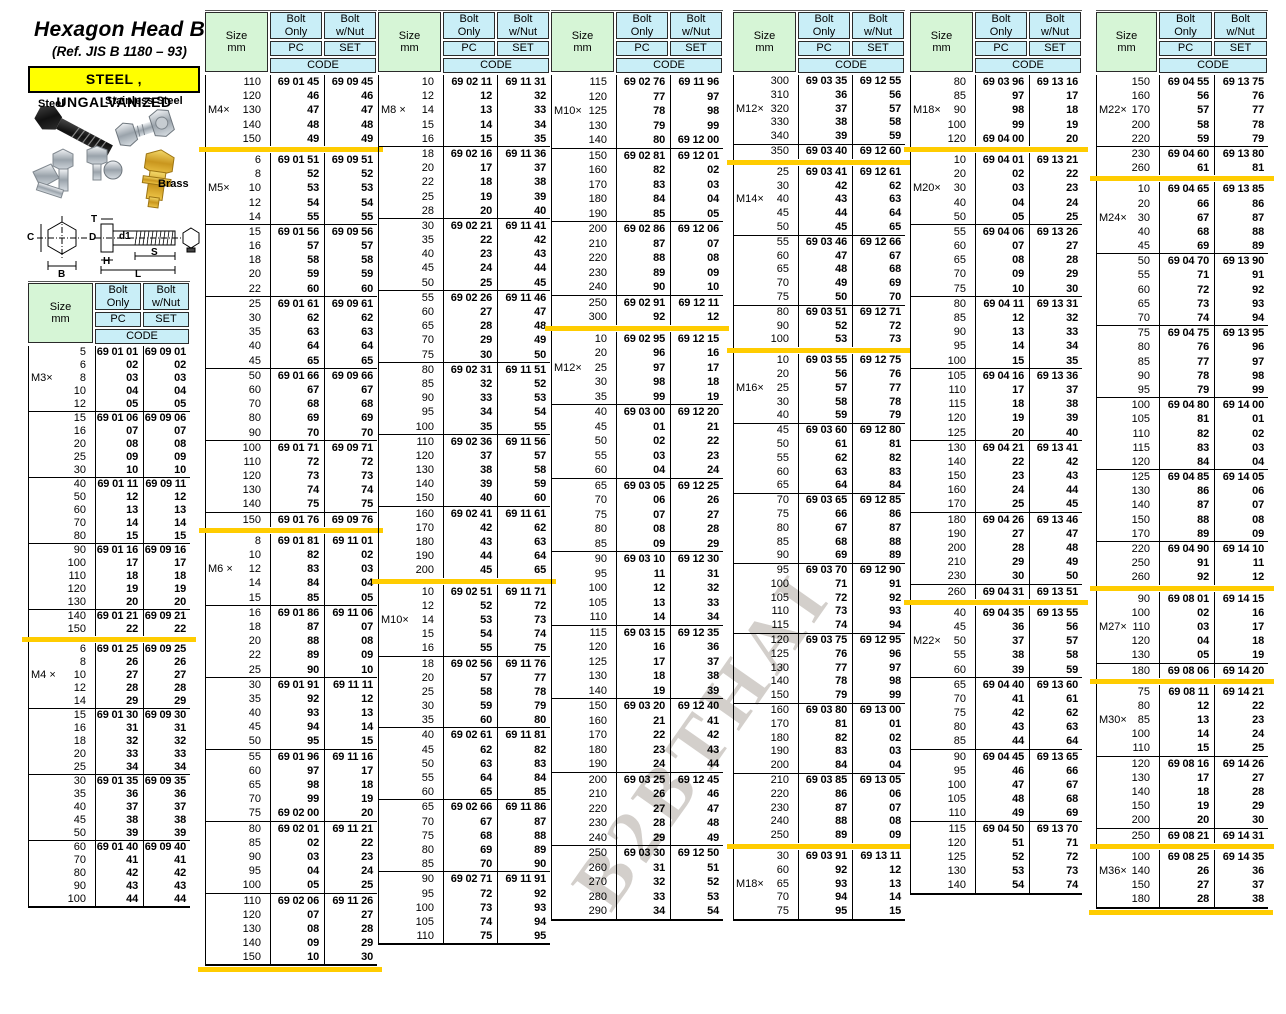  I want to click on size-group: 150 69 01 76 69 09 76, so click(291, 519).